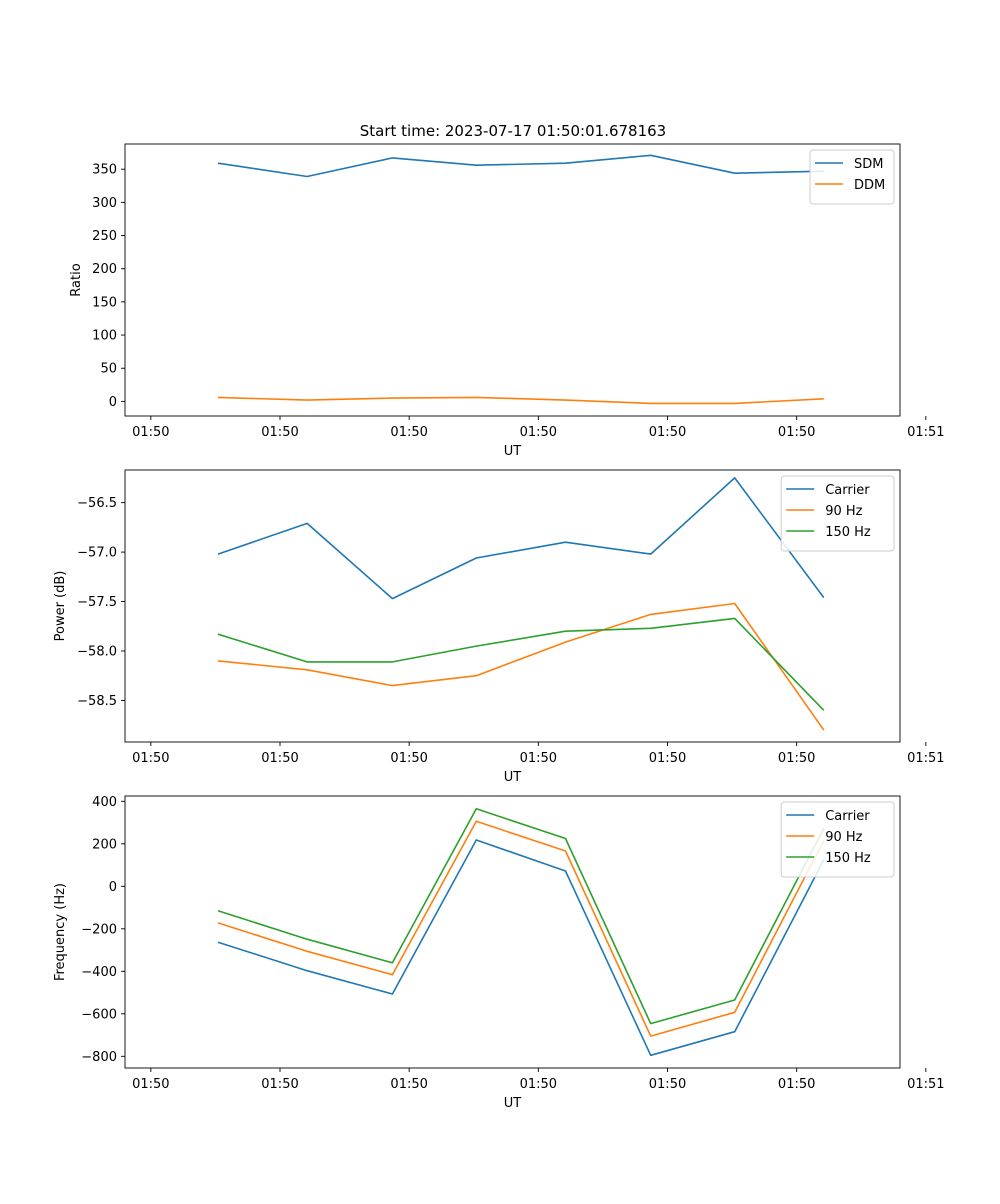 The width and height of the screenshot is (1000, 1204). Describe the element at coordinates (520, 400) in the screenshot. I see `series-line-ddm` at that location.